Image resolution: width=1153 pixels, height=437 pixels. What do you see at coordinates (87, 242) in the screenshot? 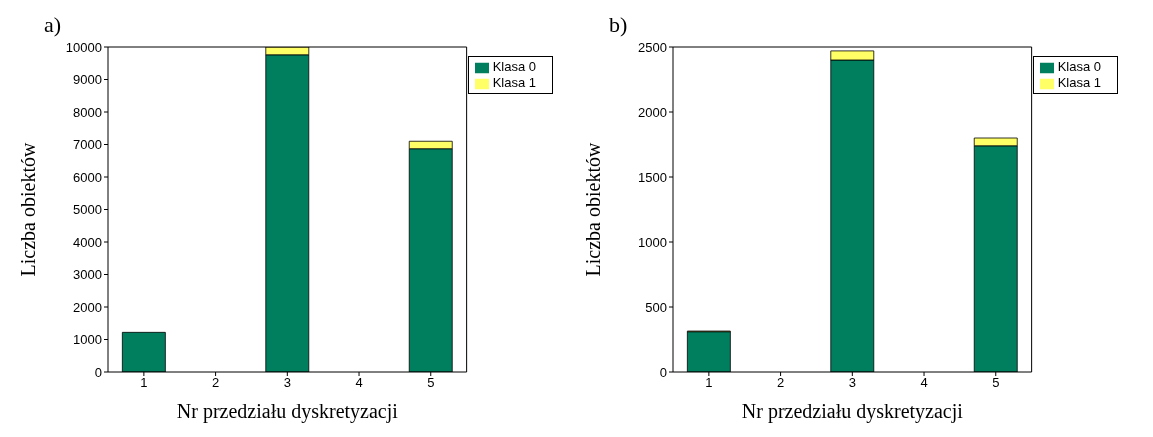
I see `y-tick-label: 4000` at bounding box center [87, 242].